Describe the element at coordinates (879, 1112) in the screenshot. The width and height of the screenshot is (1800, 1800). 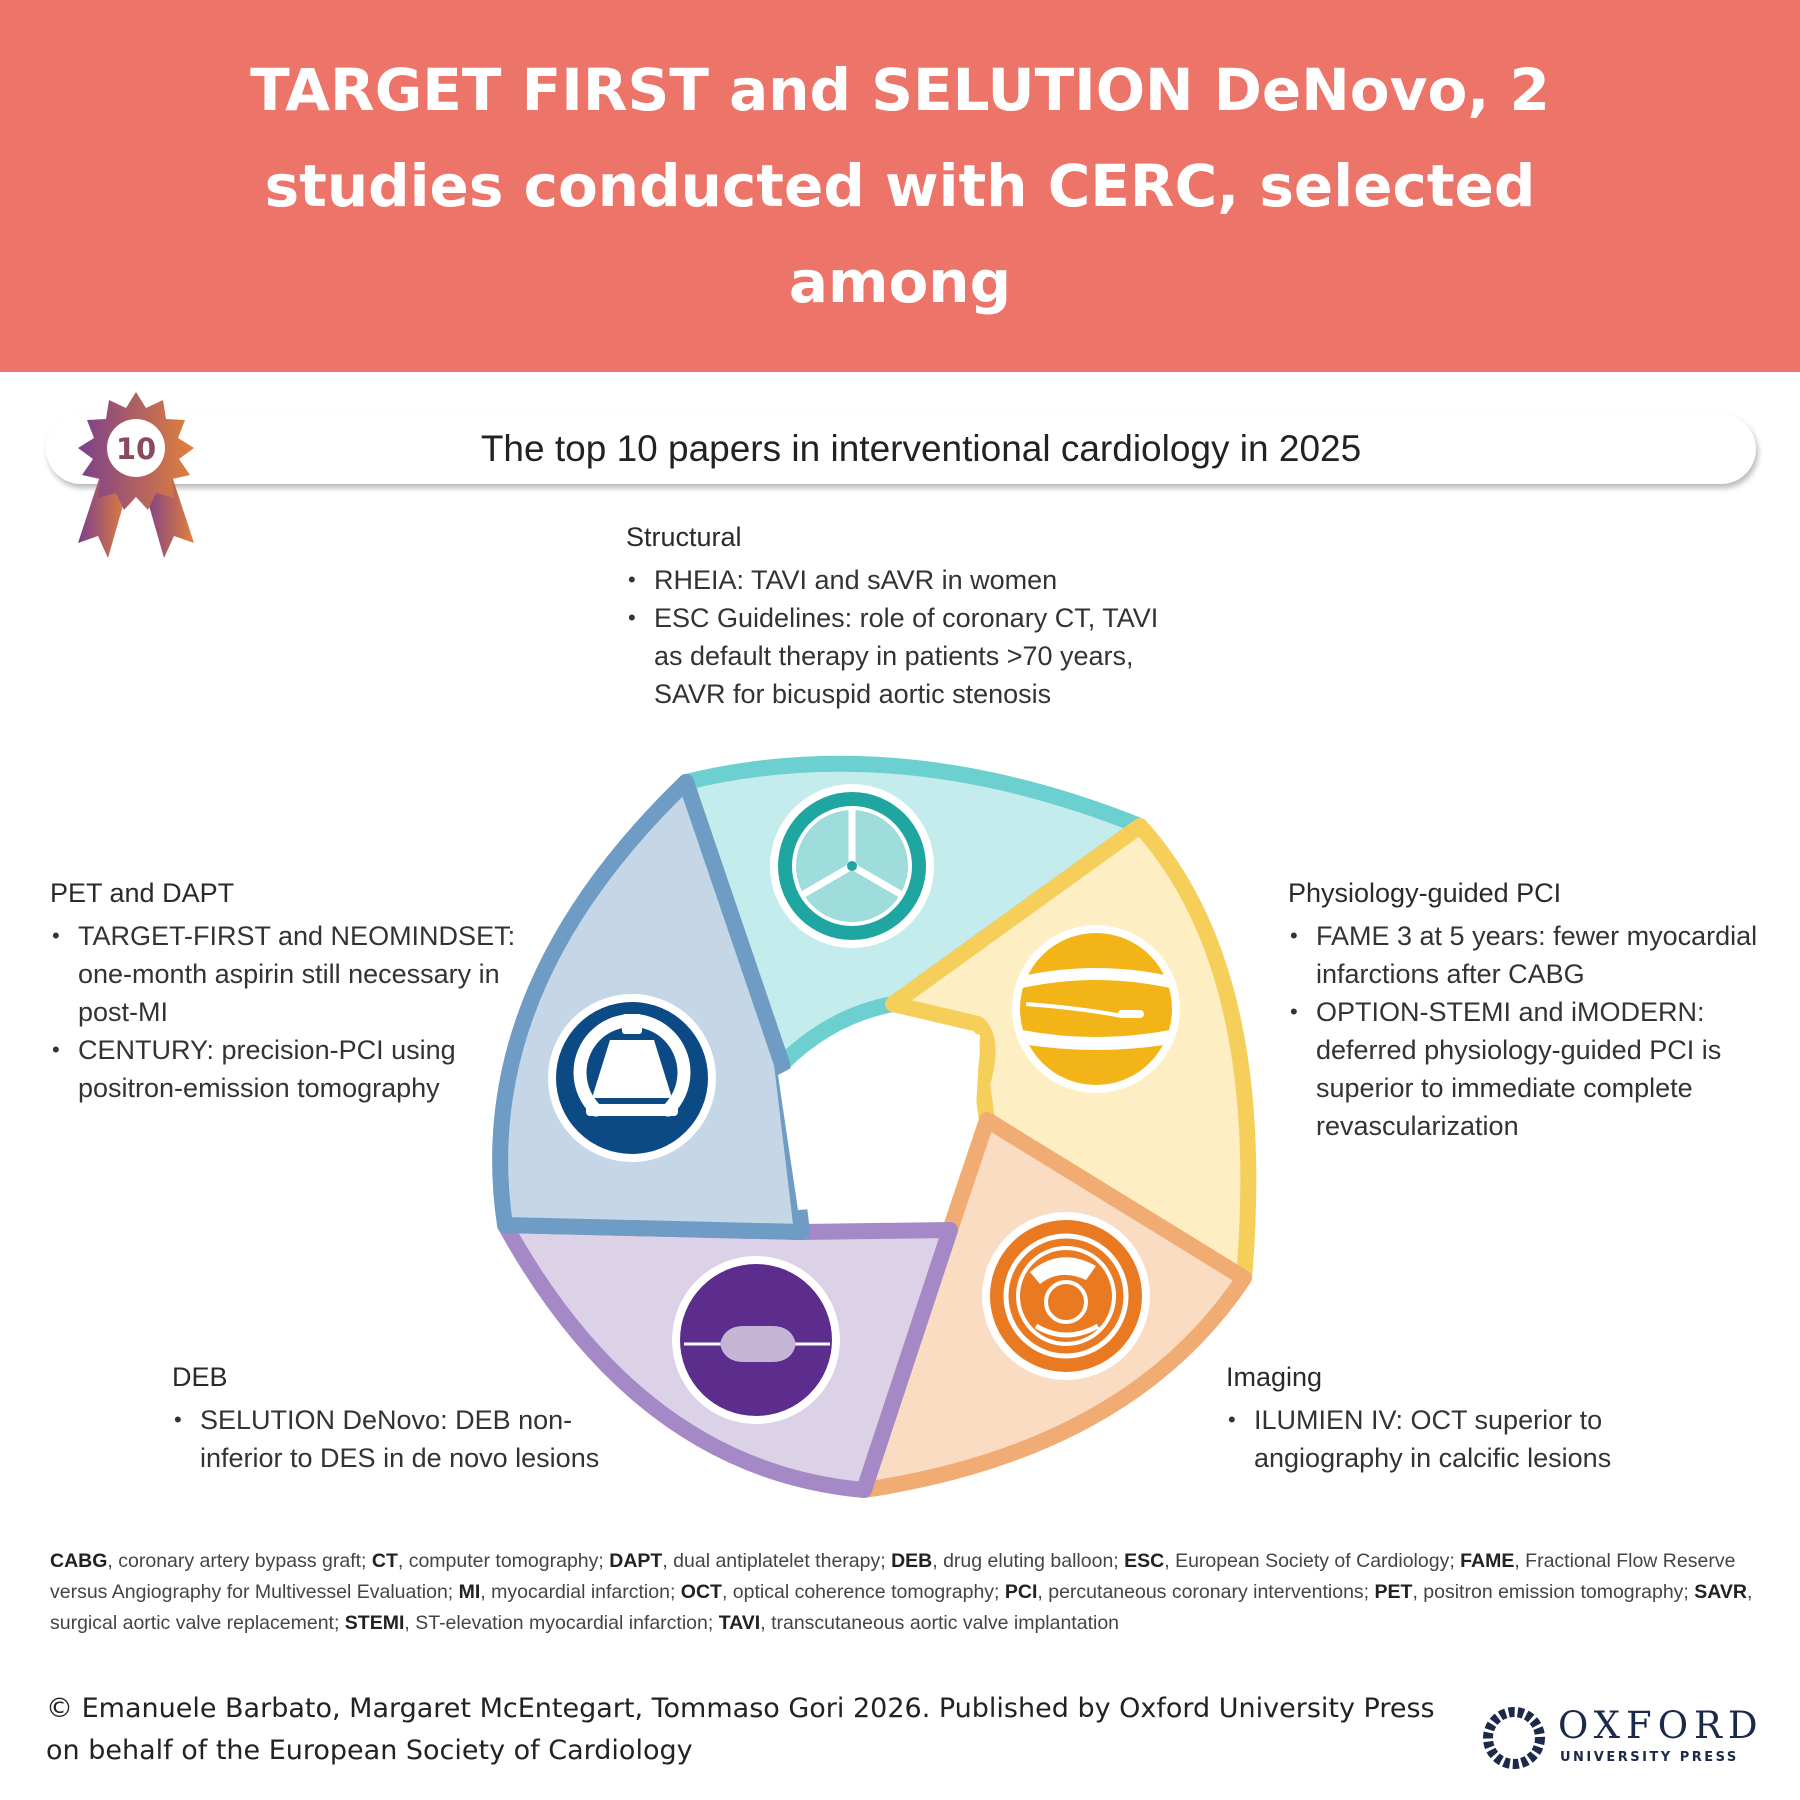
I see `wheel-center` at that location.